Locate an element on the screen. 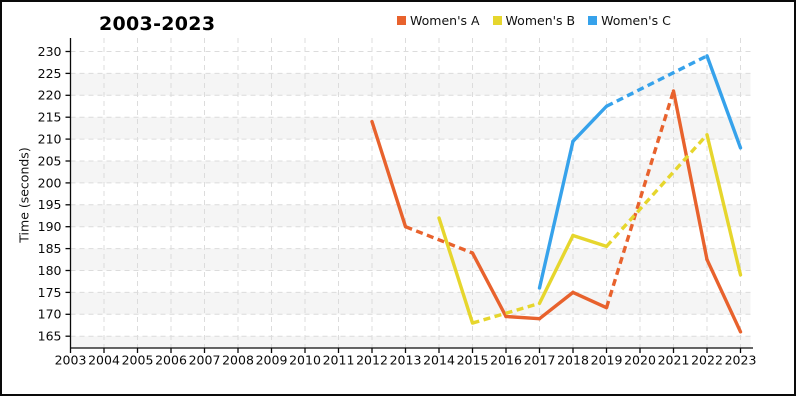 This screenshot has width=800, height=400. legend-label-womens-b: Women's B is located at coordinates (540, 20).